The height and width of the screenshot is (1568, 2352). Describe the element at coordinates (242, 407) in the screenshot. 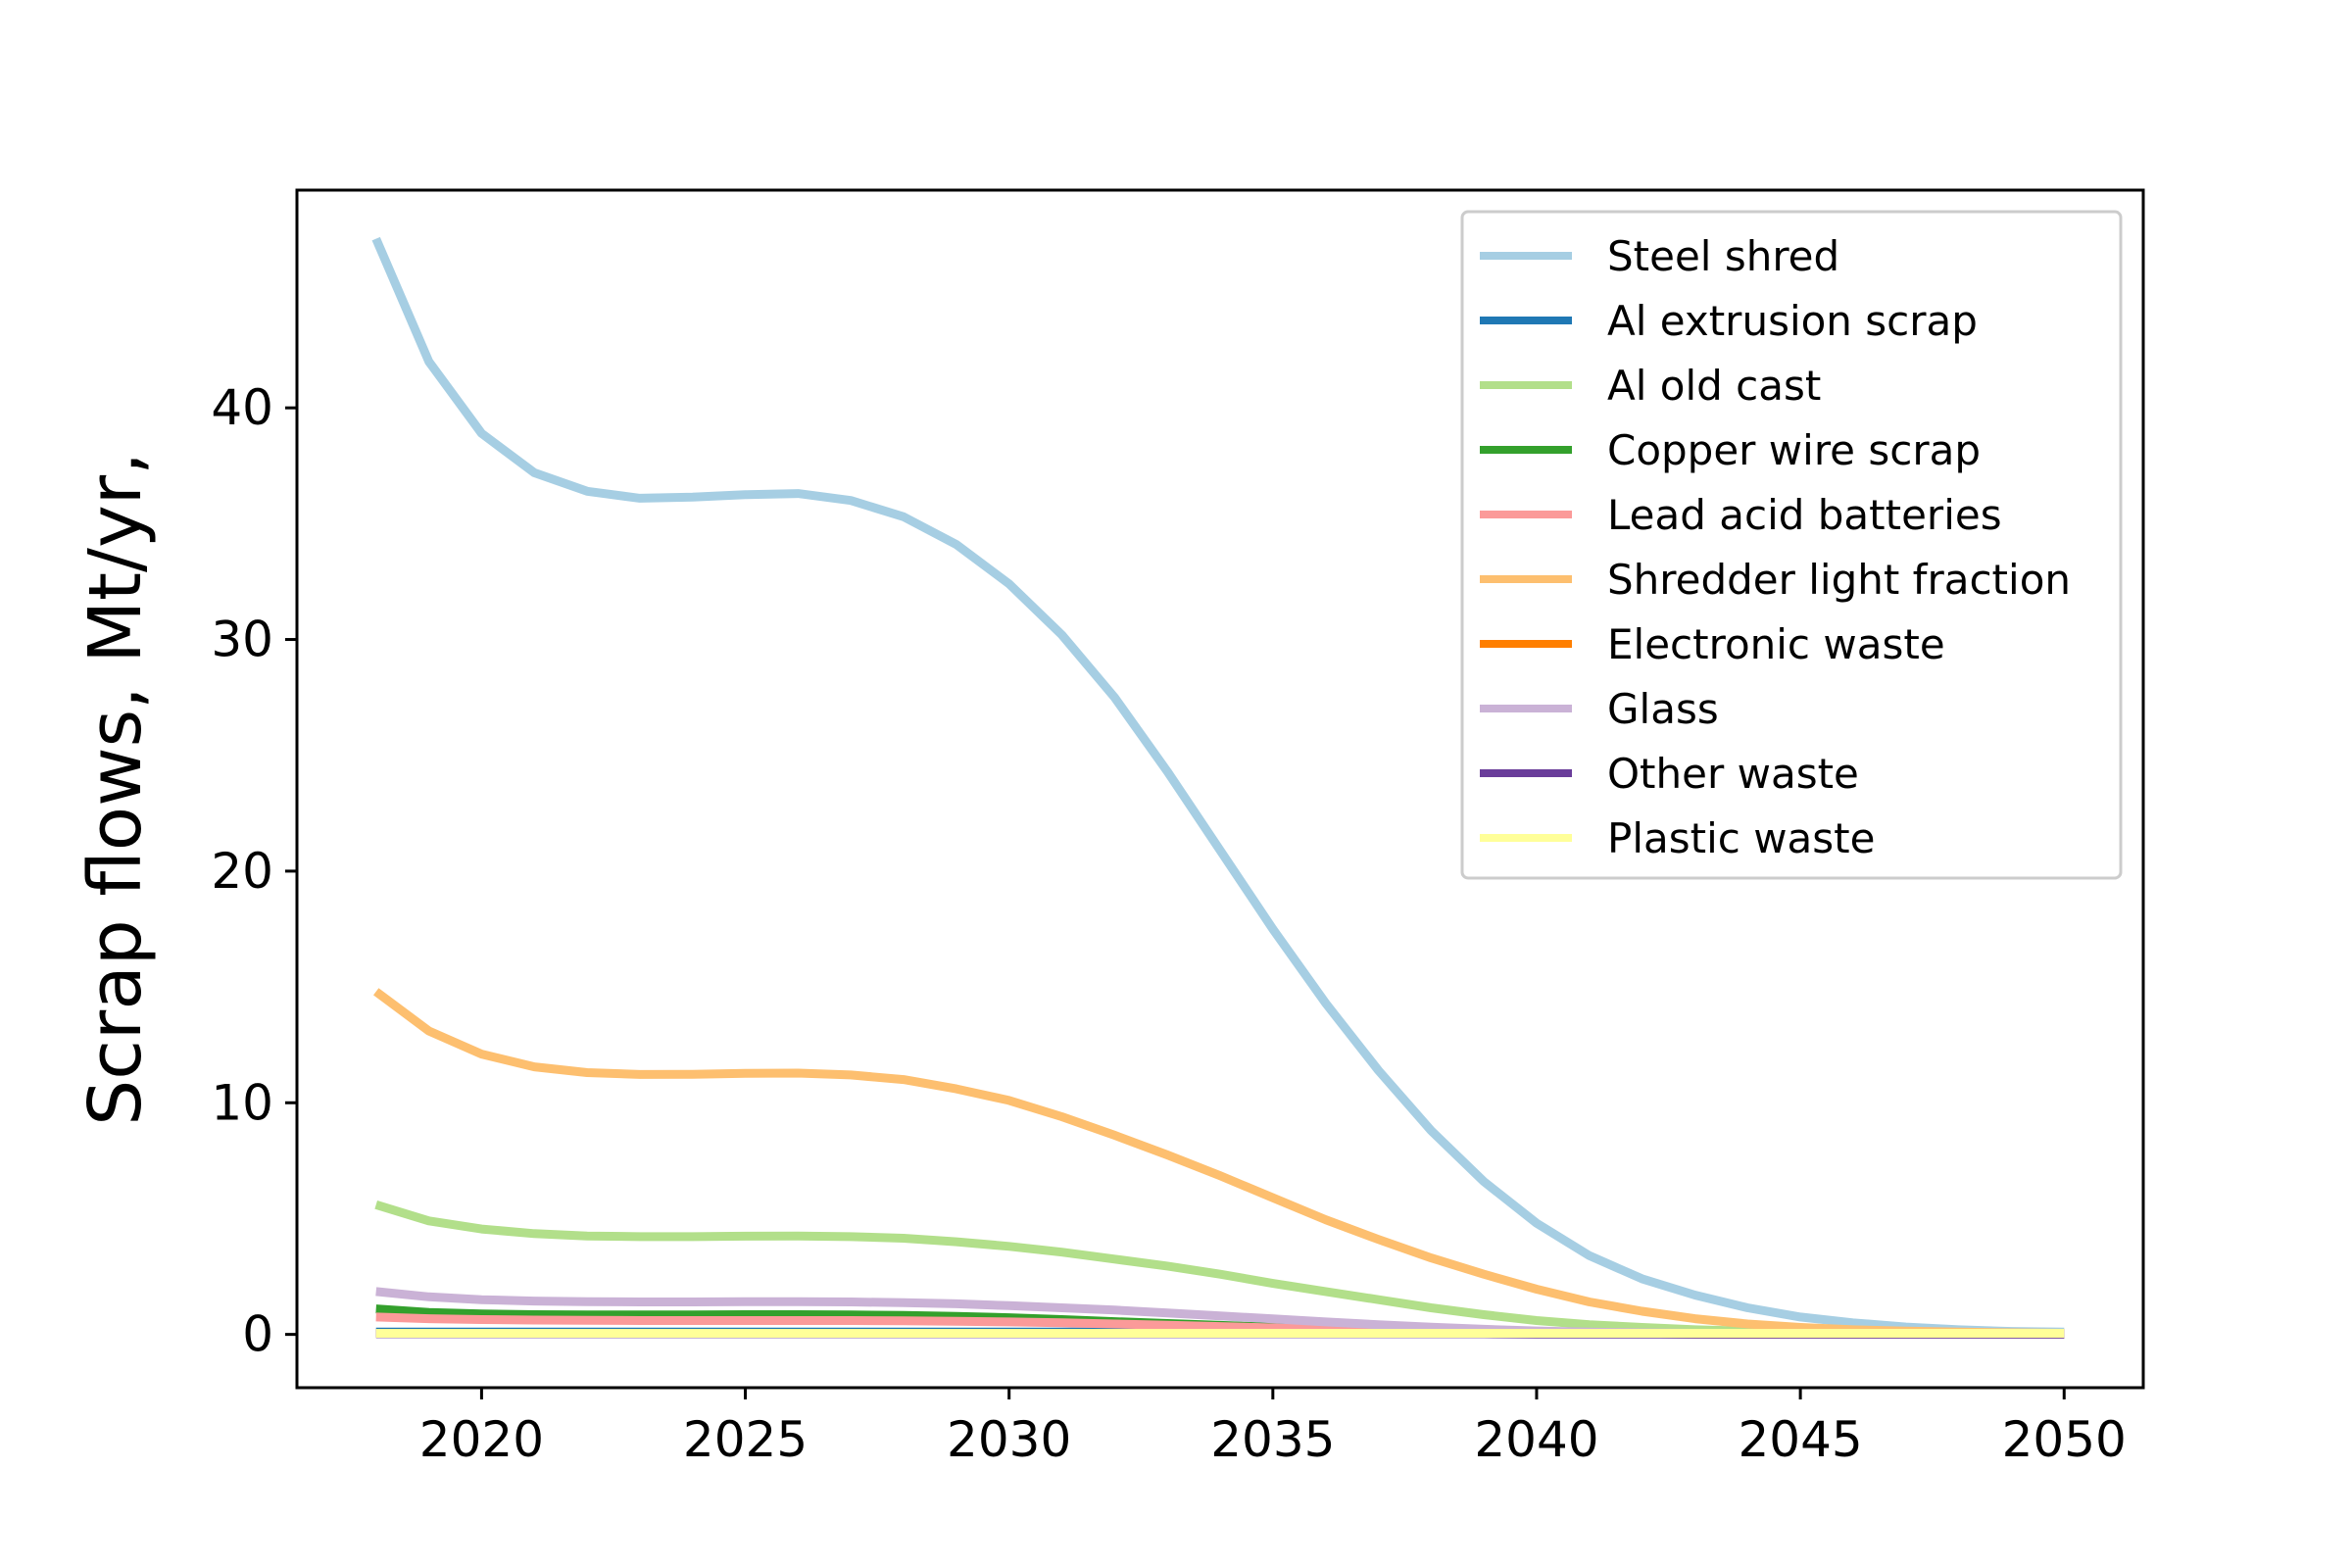

I see `y-tick-label: 40` at that location.